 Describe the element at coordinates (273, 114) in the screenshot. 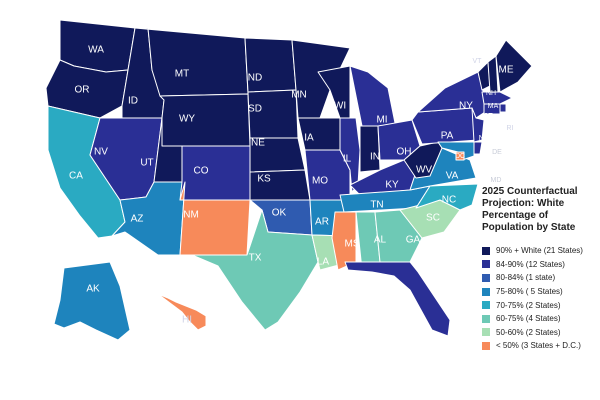

I see `state-sd` at that location.